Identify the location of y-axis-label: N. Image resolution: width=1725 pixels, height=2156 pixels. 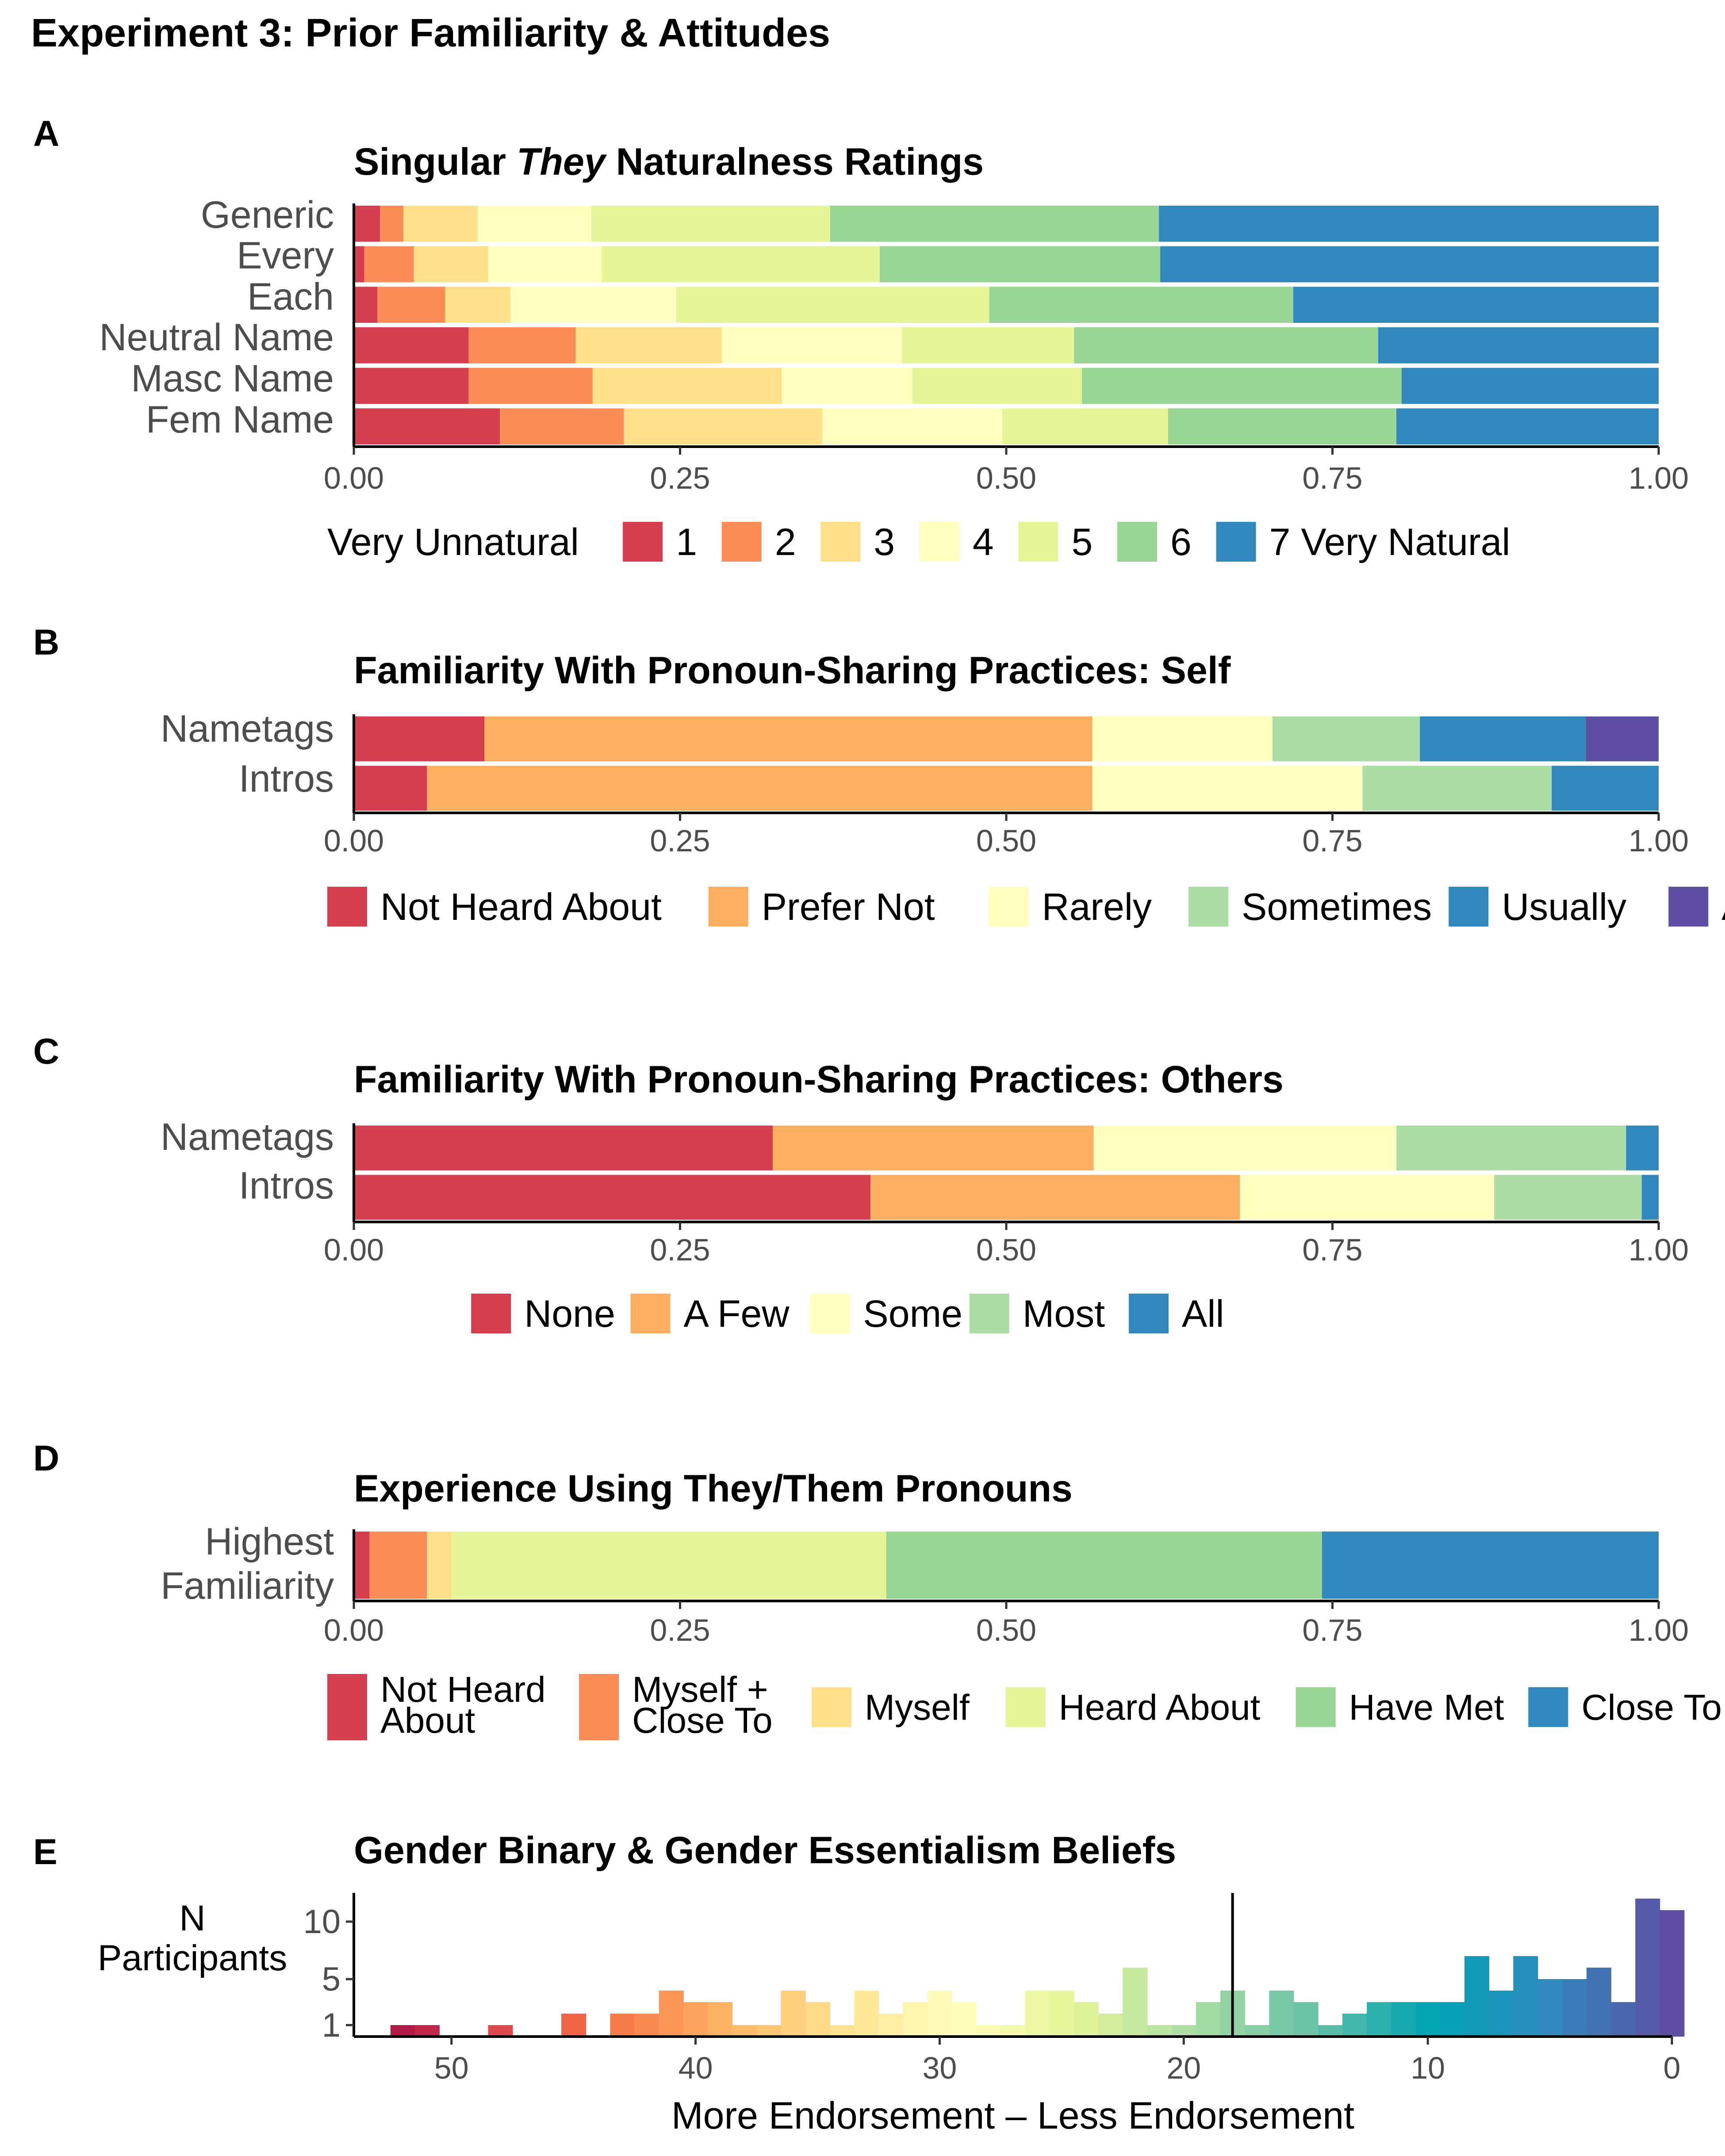
(192, 1918).